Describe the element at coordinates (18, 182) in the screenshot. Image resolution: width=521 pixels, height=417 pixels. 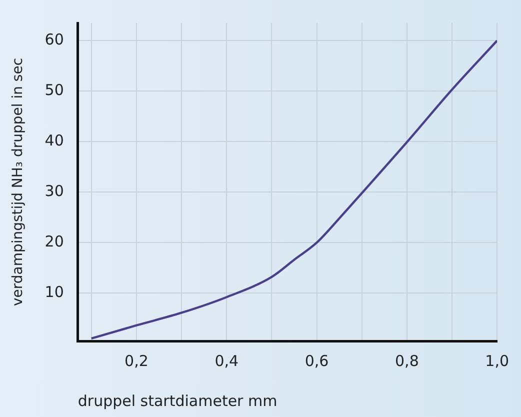
I see `y-axis-title: verdampingstijd NH₃ druppel in sec` at that location.